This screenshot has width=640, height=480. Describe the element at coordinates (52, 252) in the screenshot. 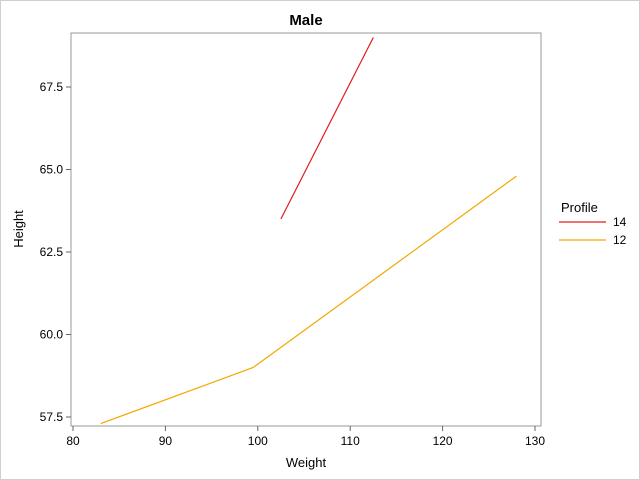

I see `y-tick-label: 62.5` at that location.